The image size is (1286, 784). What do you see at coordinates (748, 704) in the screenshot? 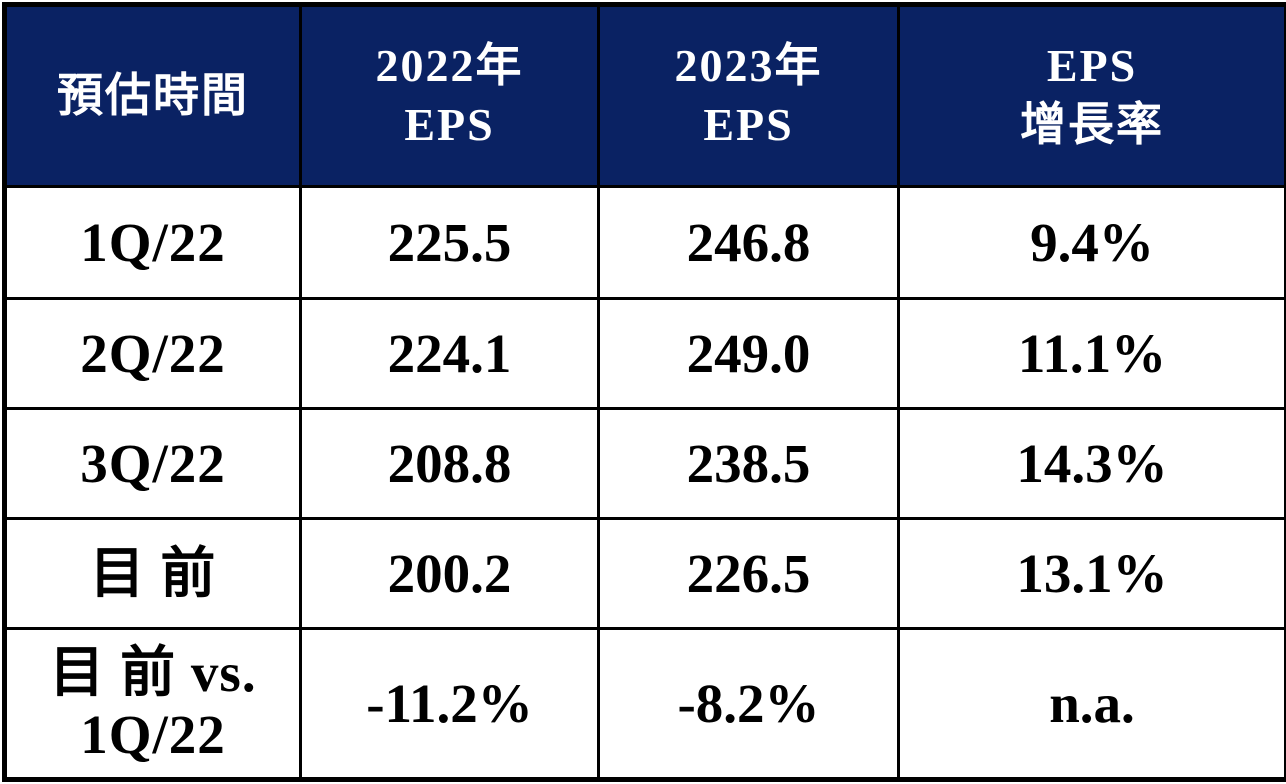
I see `eps-2023-value: -8.2%` at bounding box center [748, 704].